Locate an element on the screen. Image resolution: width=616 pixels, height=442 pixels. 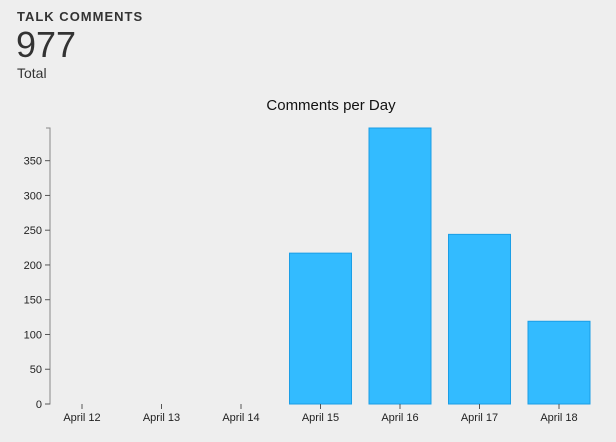
y-tick-label: 350 is located at coordinates (33, 162).